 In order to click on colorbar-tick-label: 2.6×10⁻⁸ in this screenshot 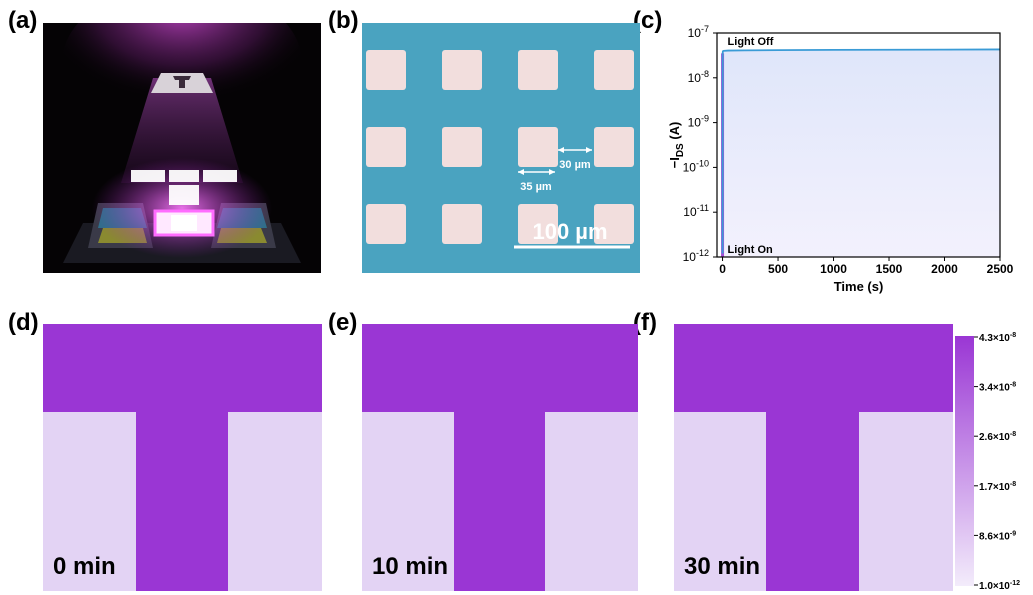, I will do `click(997, 437)`.